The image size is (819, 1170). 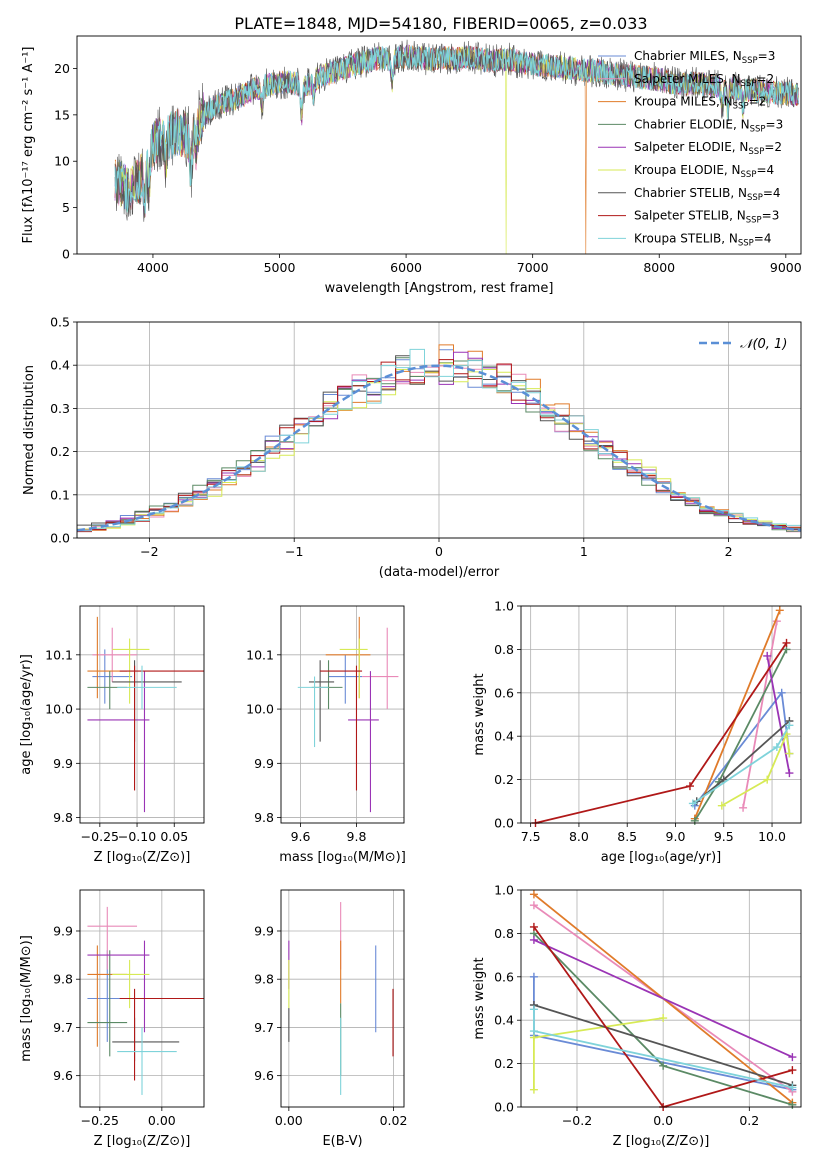 I want to click on legend-entry: Chabrier STELIB, NSSP=4, so click(x=707, y=194).